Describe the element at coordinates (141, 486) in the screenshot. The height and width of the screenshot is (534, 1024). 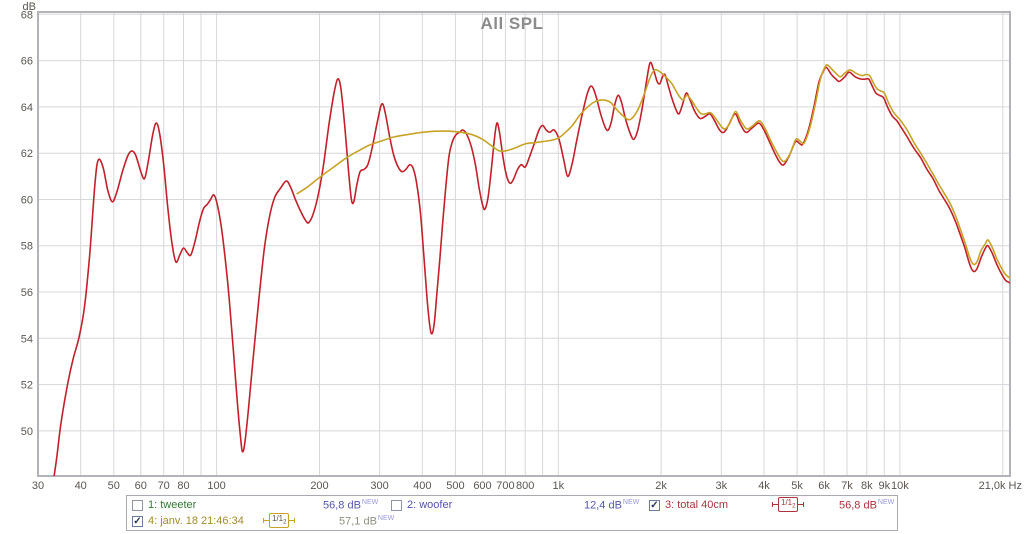
I see `x-tick-label: 60` at that location.